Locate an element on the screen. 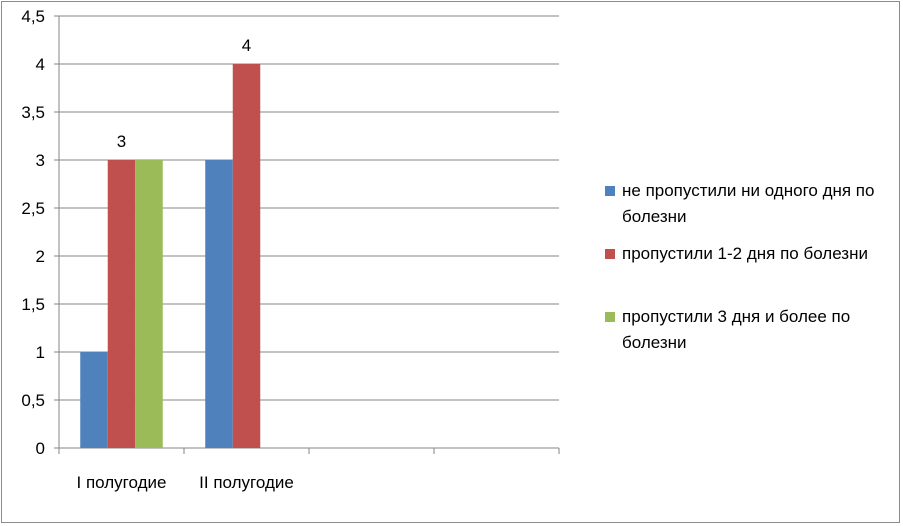  legend-item-series-1: не пропустили ни одного дня по болезни is located at coordinates (750, 209).